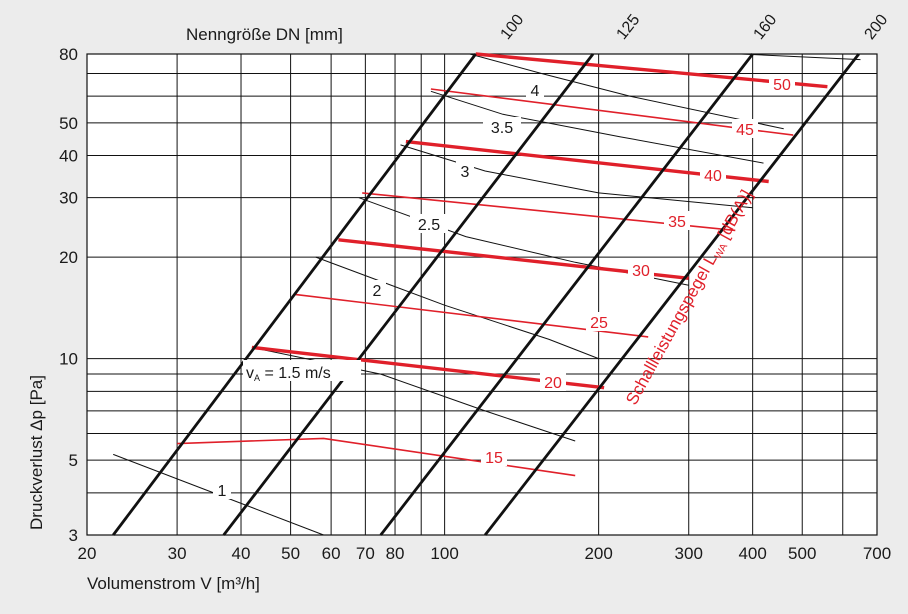 The width and height of the screenshot is (908, 614). What do you see at coordinates (177, 553) in the screenshot?
I see `x-tick-label: 30` at bounding box center [177, 553].